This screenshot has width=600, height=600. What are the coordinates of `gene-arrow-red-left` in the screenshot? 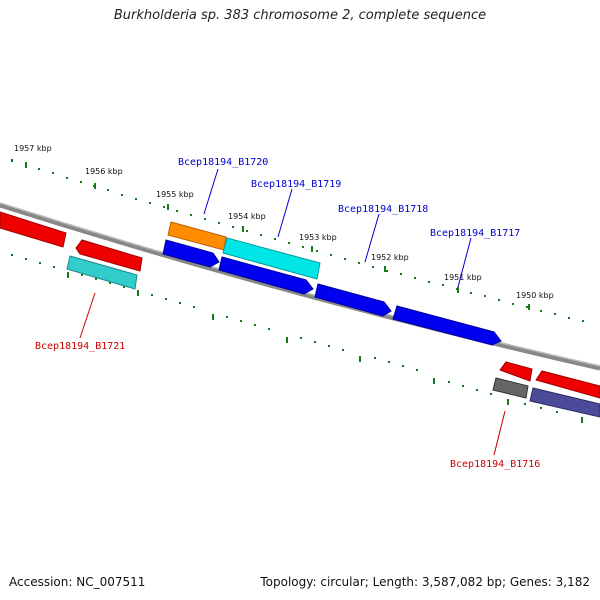 It's located at (33, 229).